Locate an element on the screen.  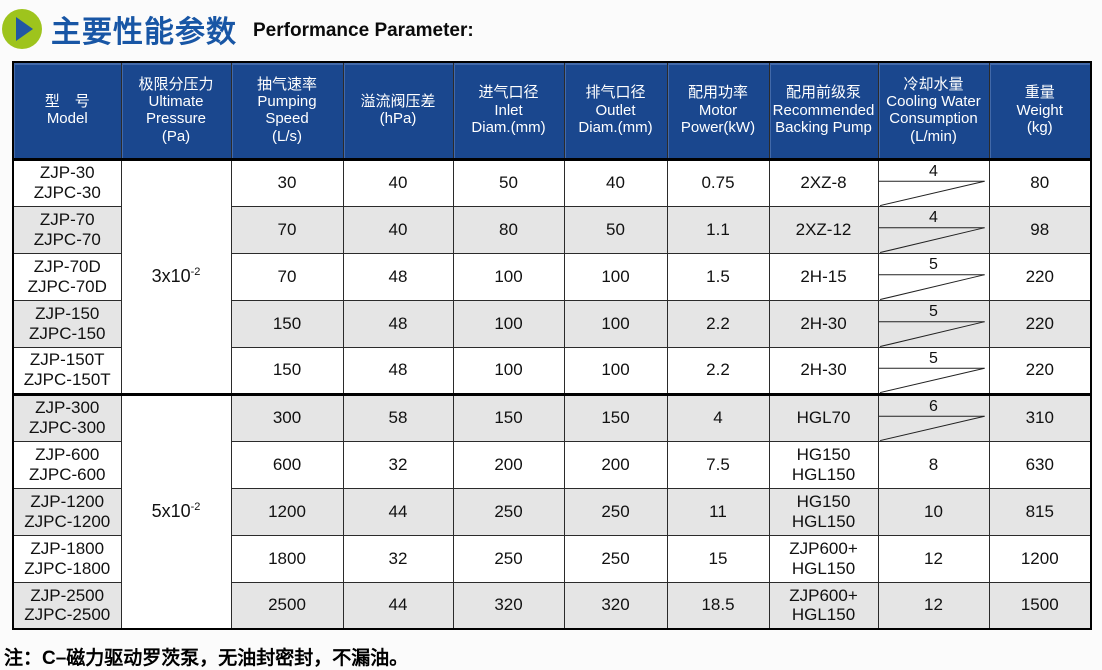
cell-cooling-water: 4 is located at coordinates (933, 182).